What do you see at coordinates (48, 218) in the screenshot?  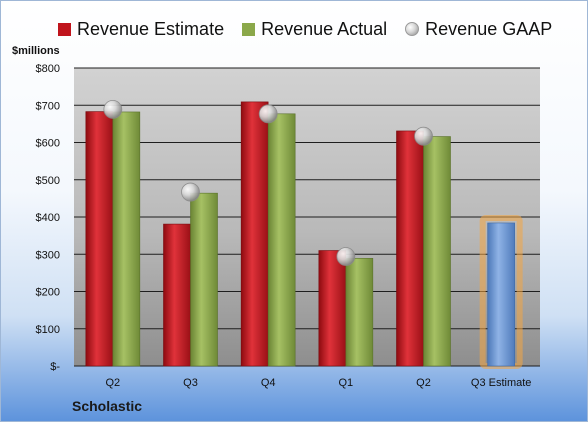 I see `y-tick-label: $400` at bounding box center [48, 218].